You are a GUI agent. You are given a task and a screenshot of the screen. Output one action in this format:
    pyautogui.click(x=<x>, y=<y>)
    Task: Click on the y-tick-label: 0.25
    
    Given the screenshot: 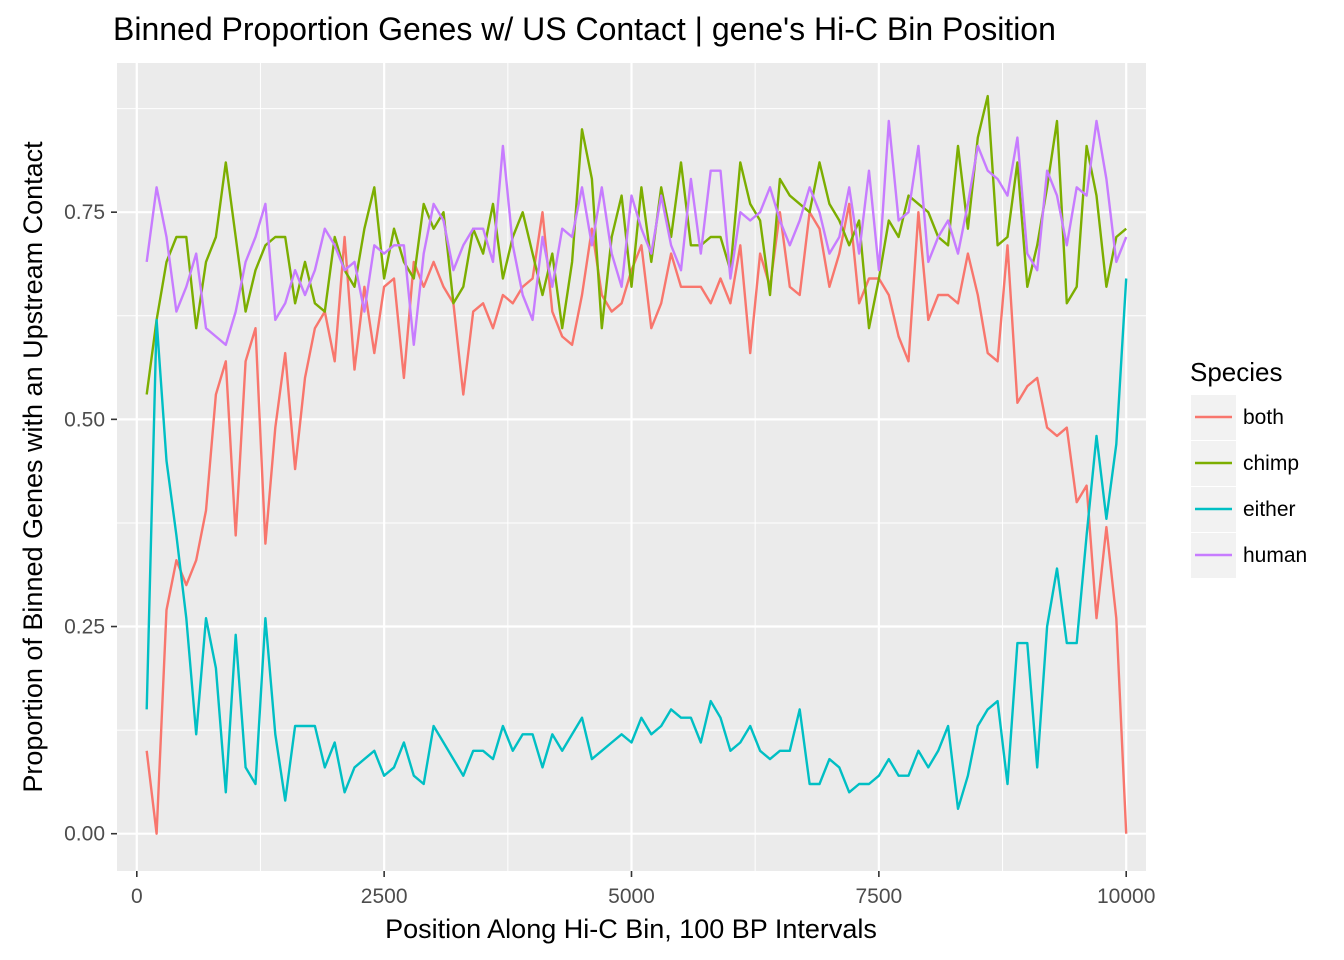 What is the action you would take?
    pyautogui.click(x=84, y=627)
    